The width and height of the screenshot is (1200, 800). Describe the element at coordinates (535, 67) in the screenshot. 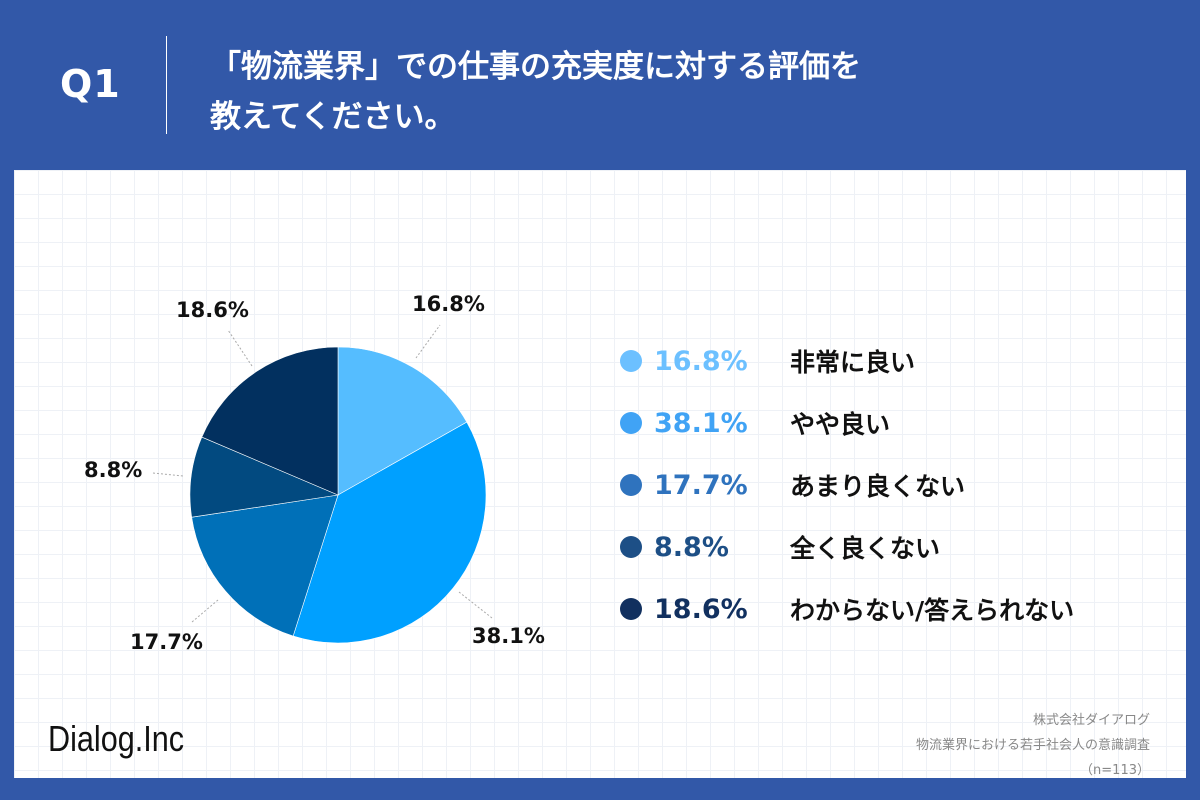

I see `title-line-1: 「物流業界」での仕事の充実度に対する評価を` at that location.